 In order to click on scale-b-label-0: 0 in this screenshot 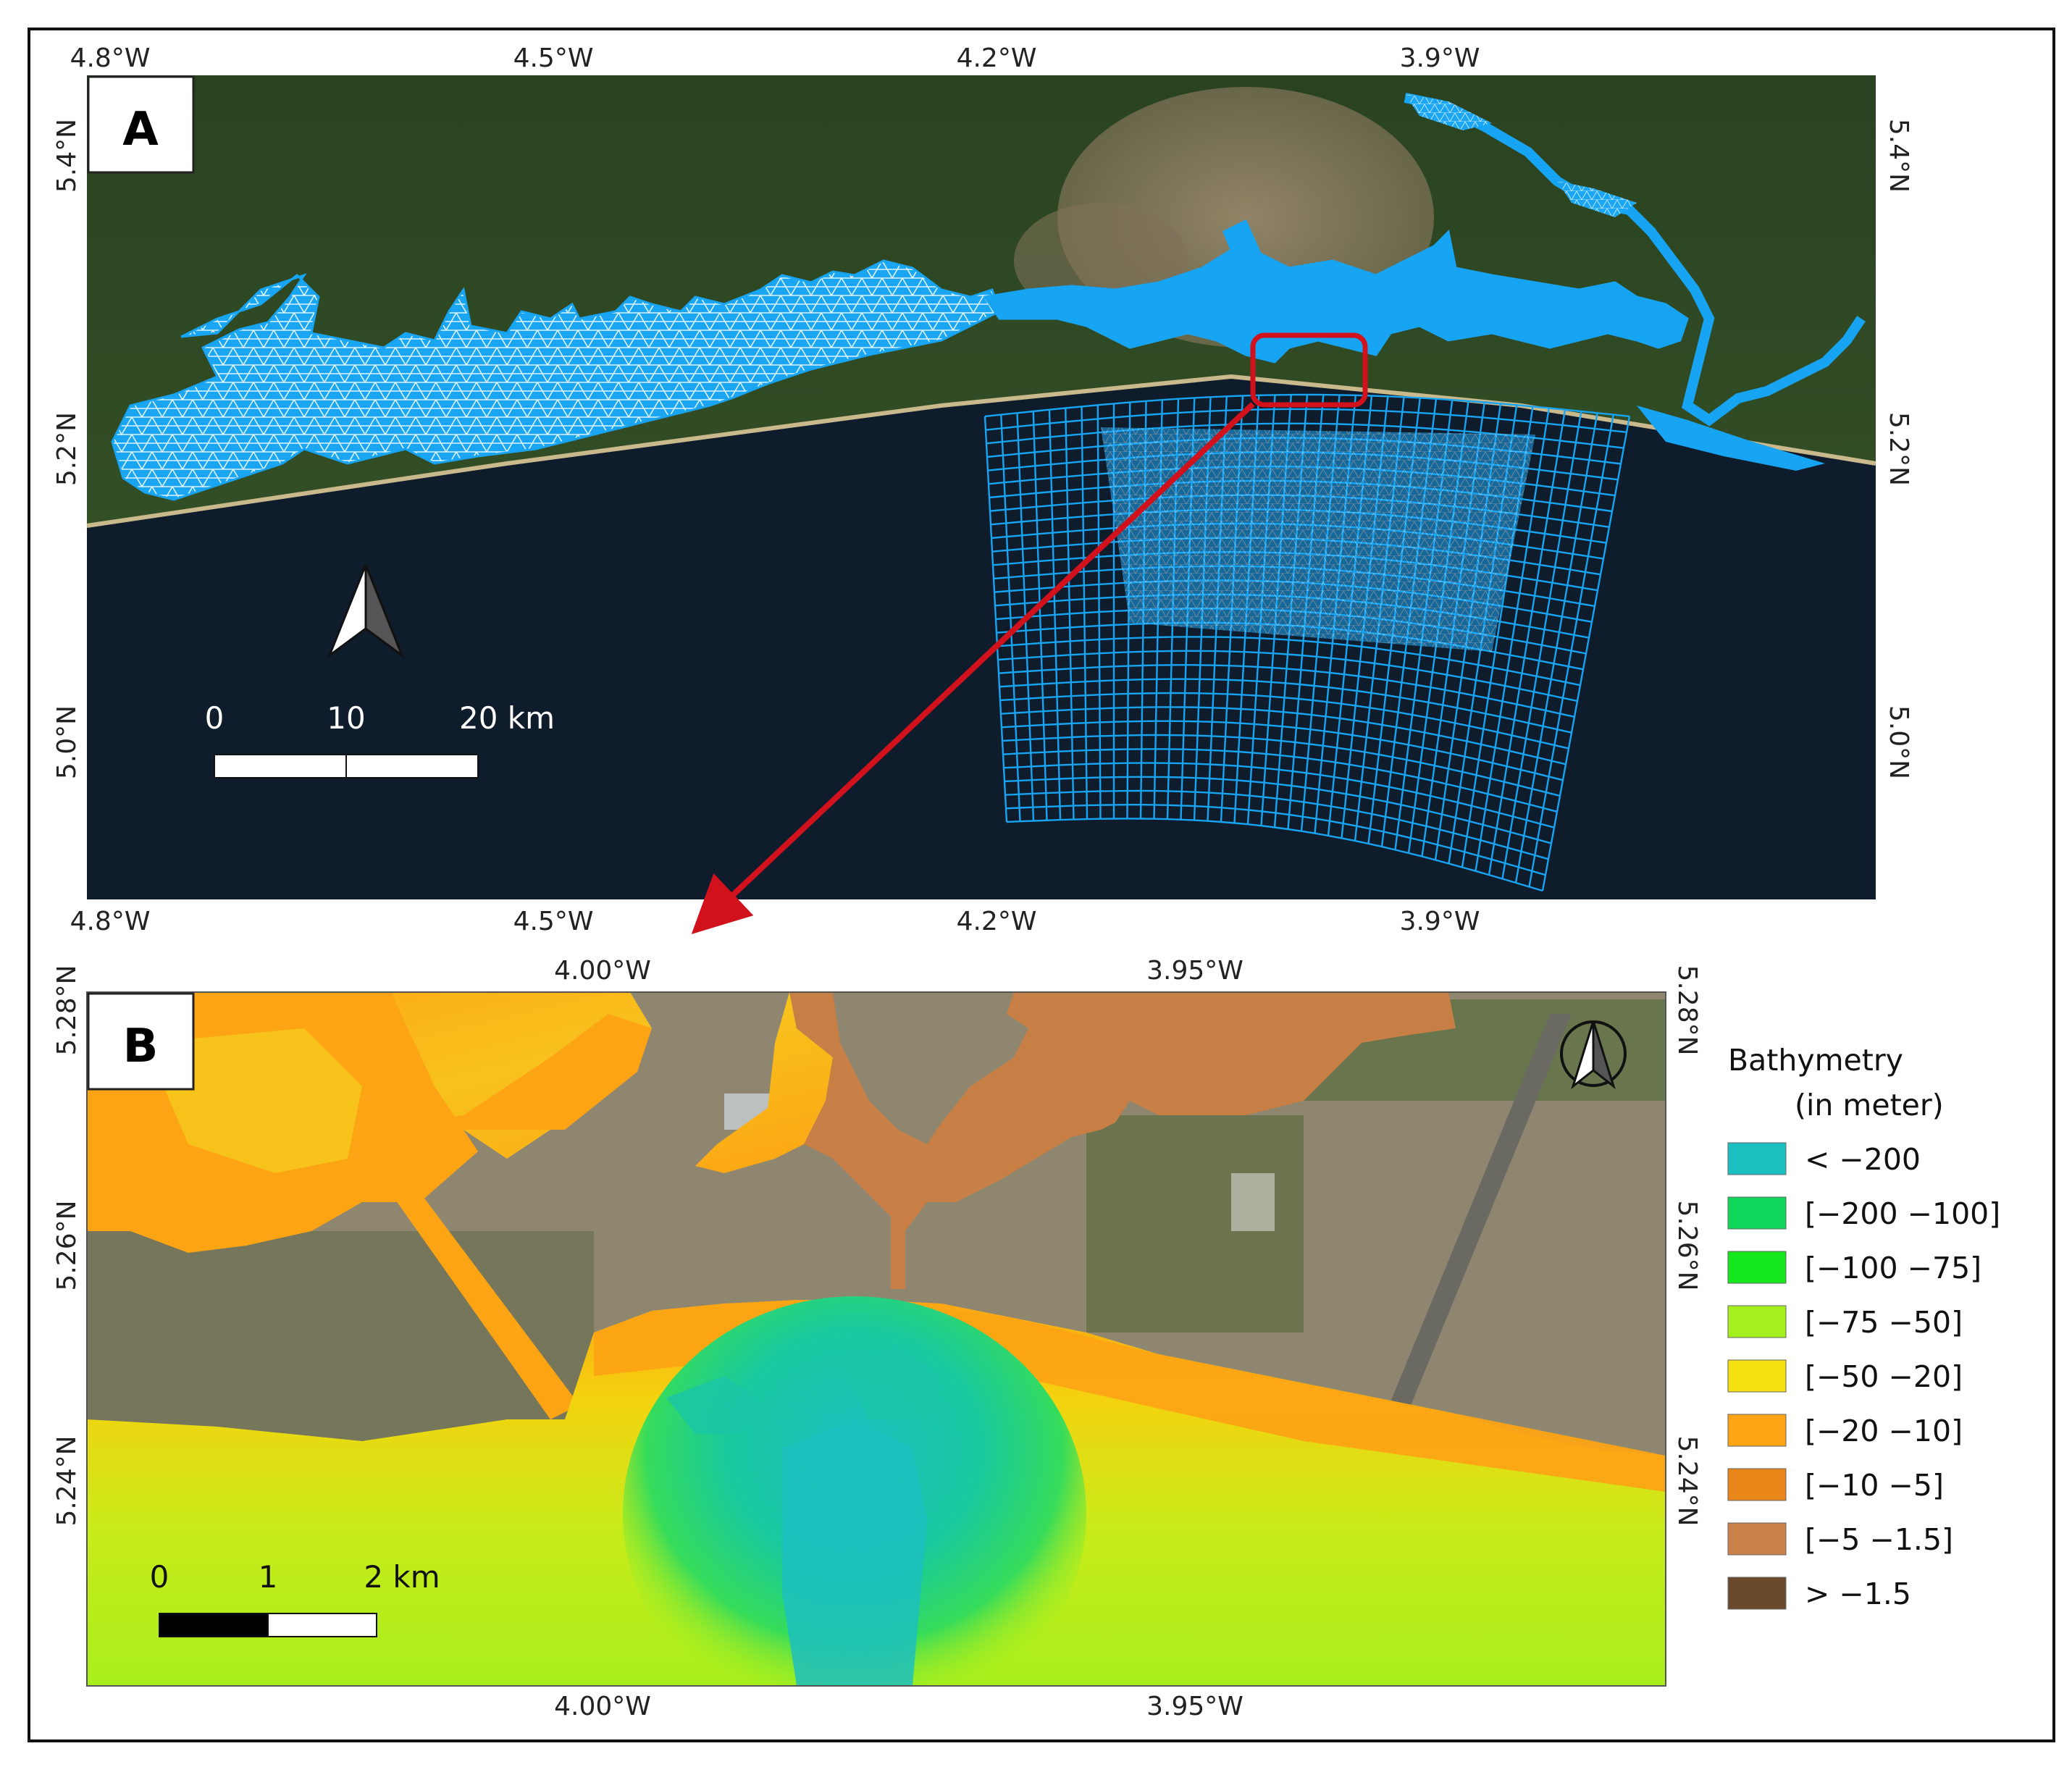, I will do `click(160, 1577)`.